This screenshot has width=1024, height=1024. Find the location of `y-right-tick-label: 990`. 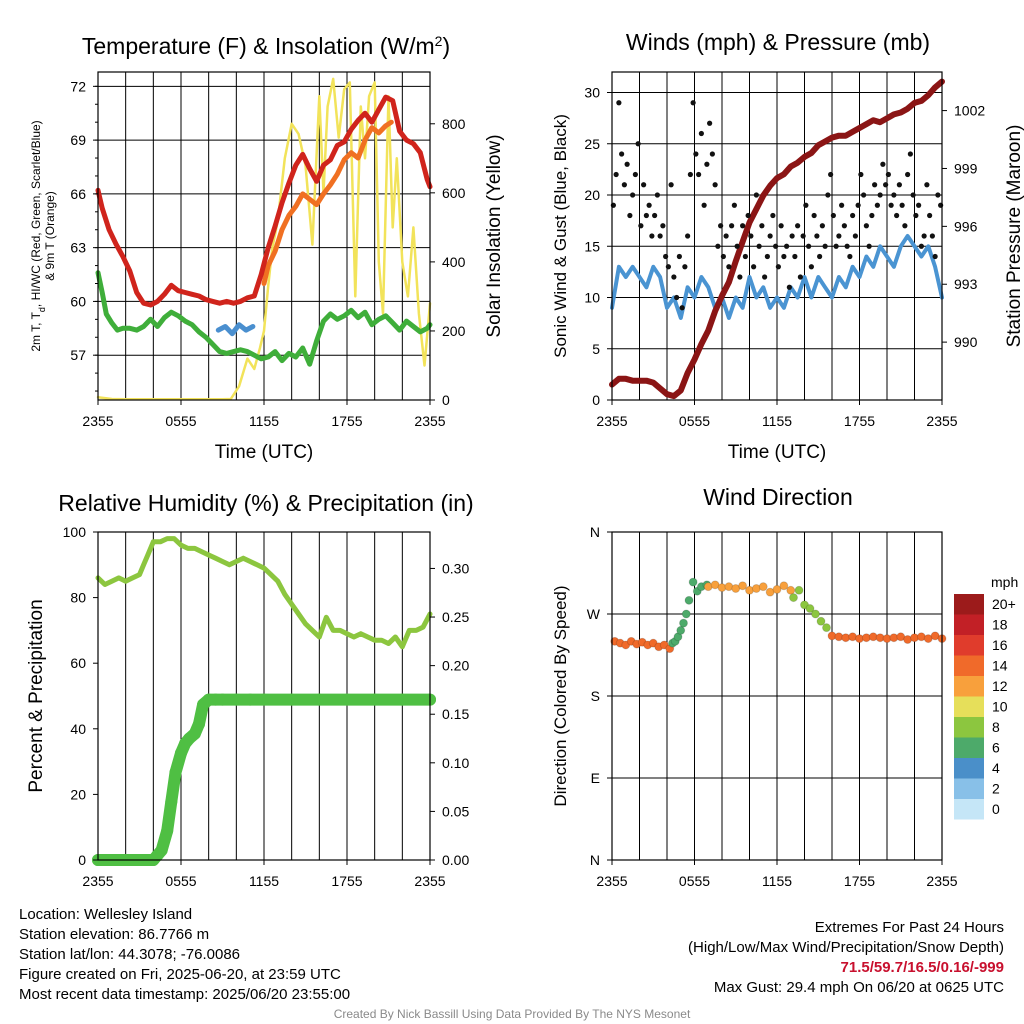

y-right-tick-label: 990 is located at coordinates (966, 342).